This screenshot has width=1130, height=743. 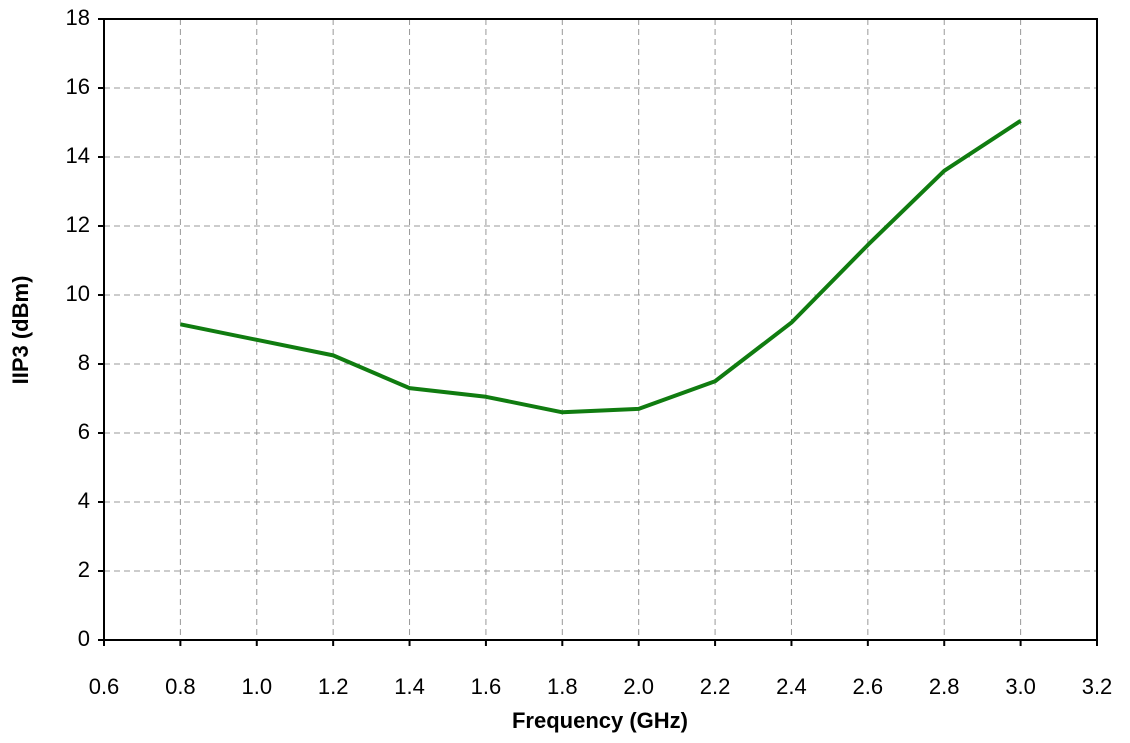 I want to click on x-tick-label: 1.6, so click(x=486, y=686).